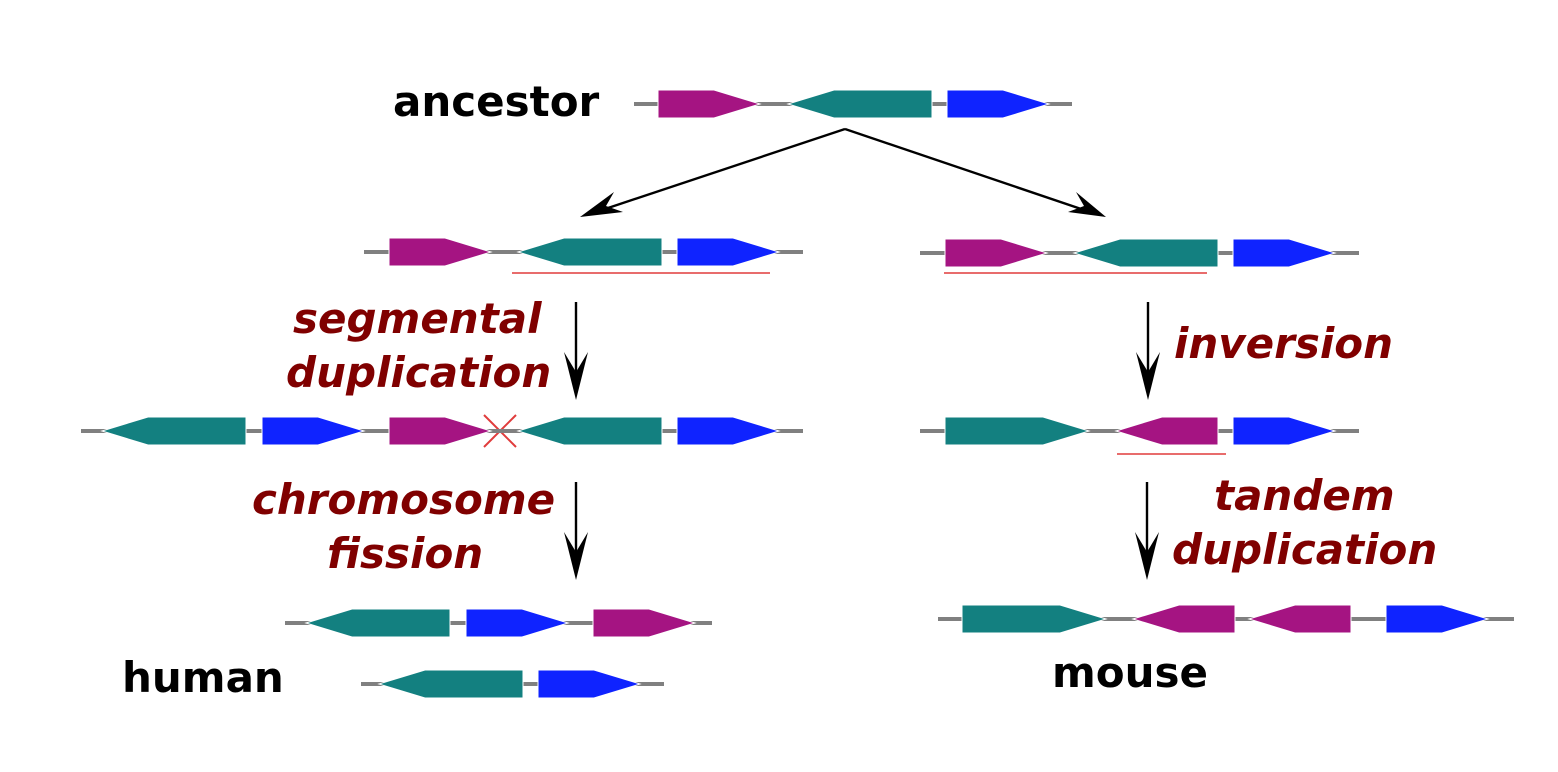  What do you see at coordinates (998, 104) in the screenshot?
I see `ancestor-gene-3-blue` at bounding box center [998, 104].